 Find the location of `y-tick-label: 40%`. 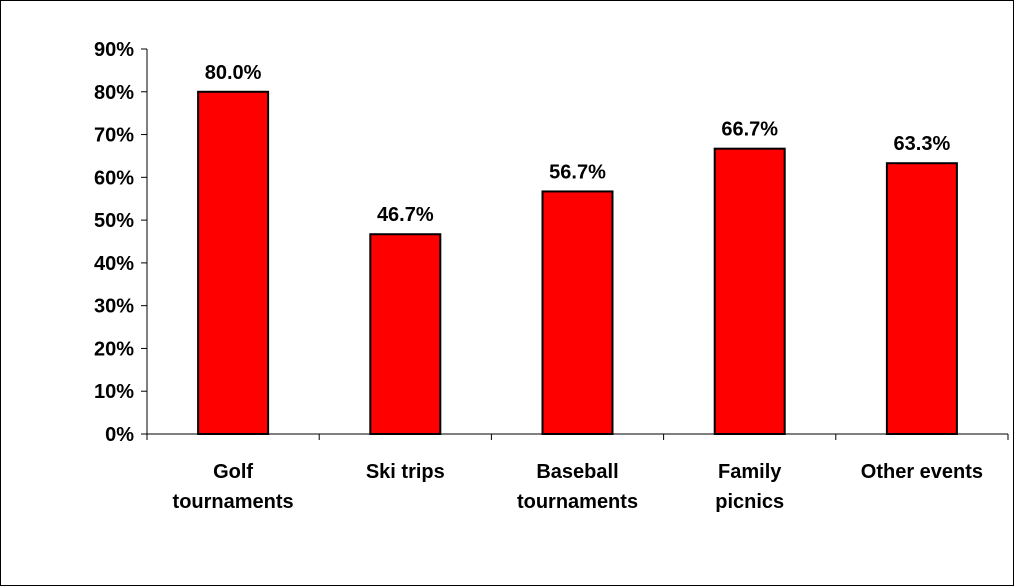

y-tick-label: 40% is located at coordinates (114, 264).